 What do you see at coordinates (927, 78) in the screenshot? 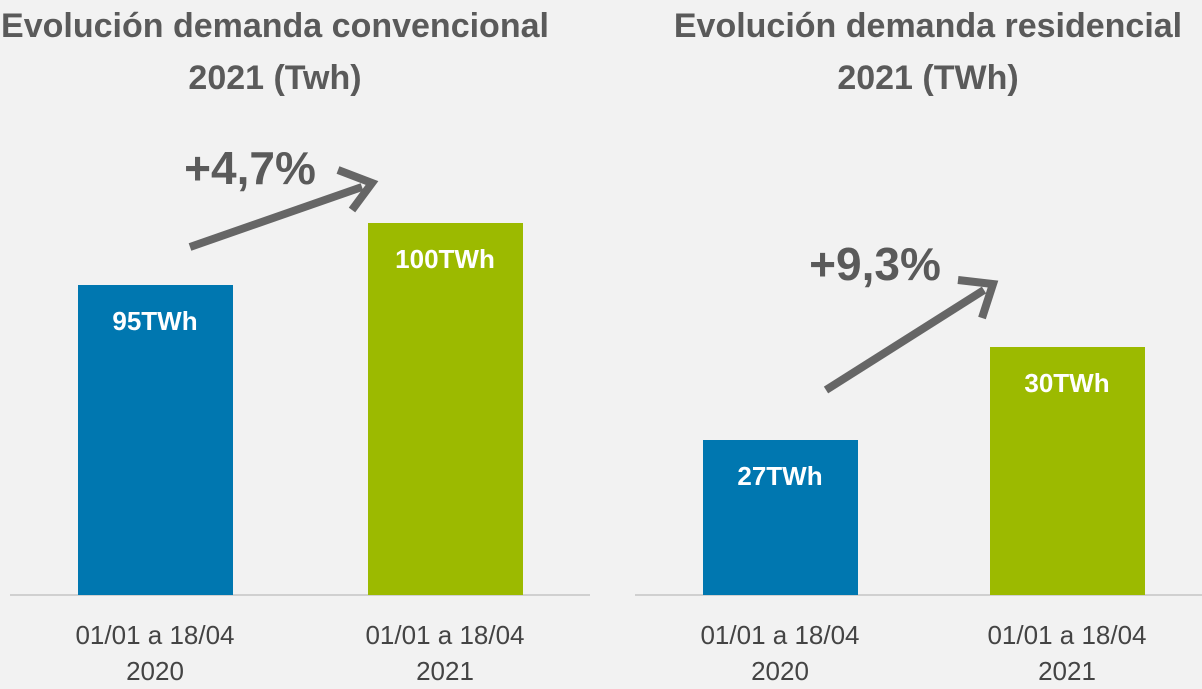
I see `chart-title: 2021 (TWh)` at bounding box center [927, 78].